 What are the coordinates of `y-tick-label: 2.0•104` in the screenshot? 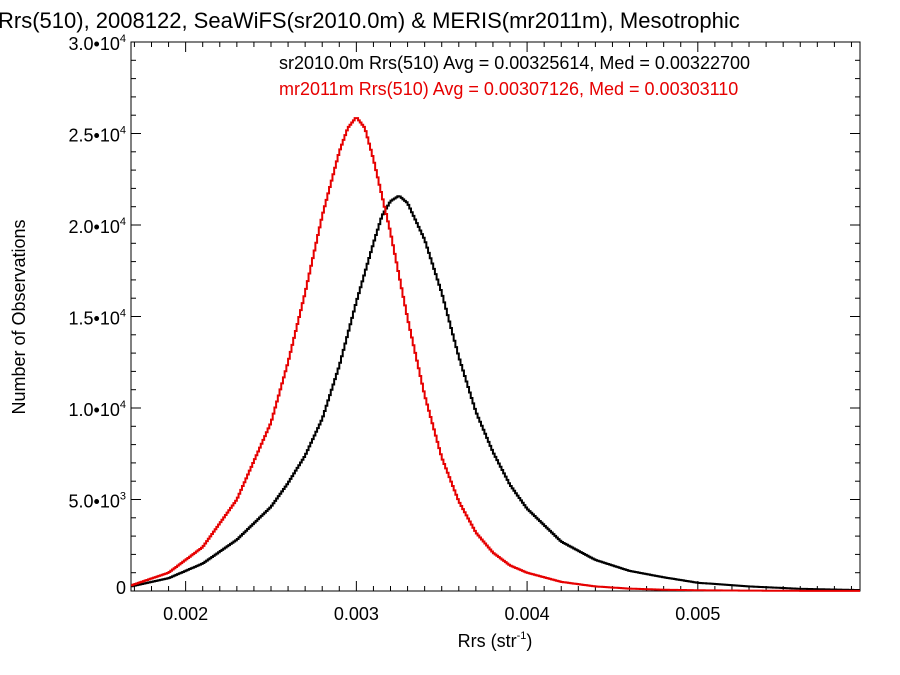 It's located at (97, 226).